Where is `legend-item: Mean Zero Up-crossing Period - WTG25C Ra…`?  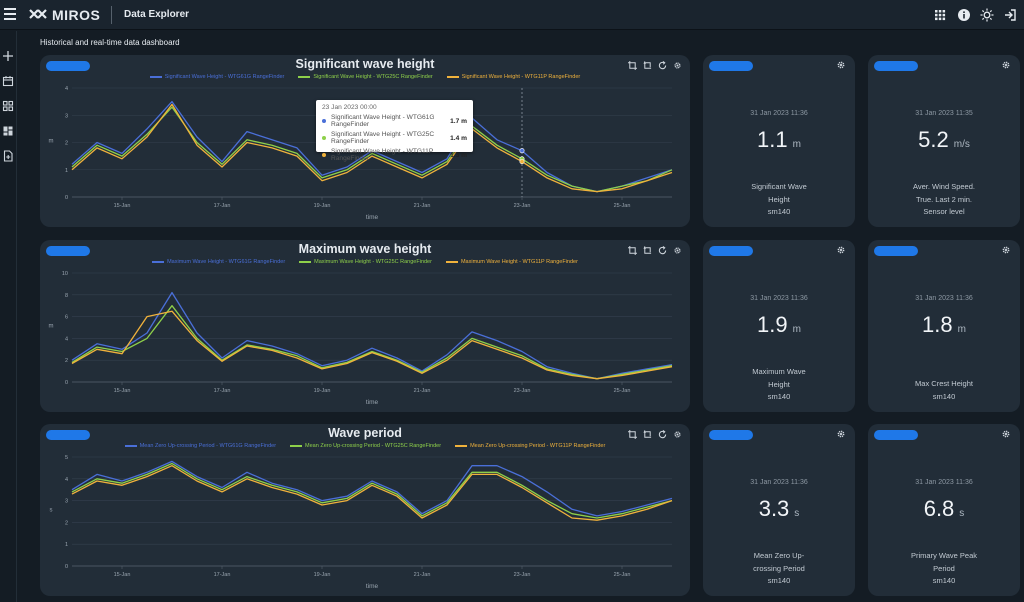
legend-item: Mean Zero Up-crossing Period - WTG25C Ra… is located at coordinates (365, 446).